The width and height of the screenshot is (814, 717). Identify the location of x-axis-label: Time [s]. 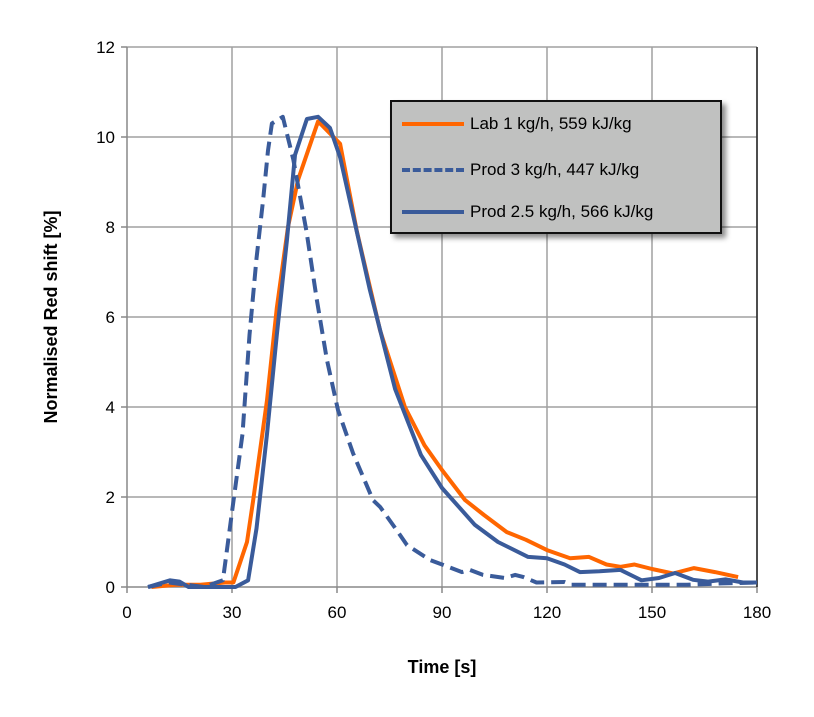
(442, 667).